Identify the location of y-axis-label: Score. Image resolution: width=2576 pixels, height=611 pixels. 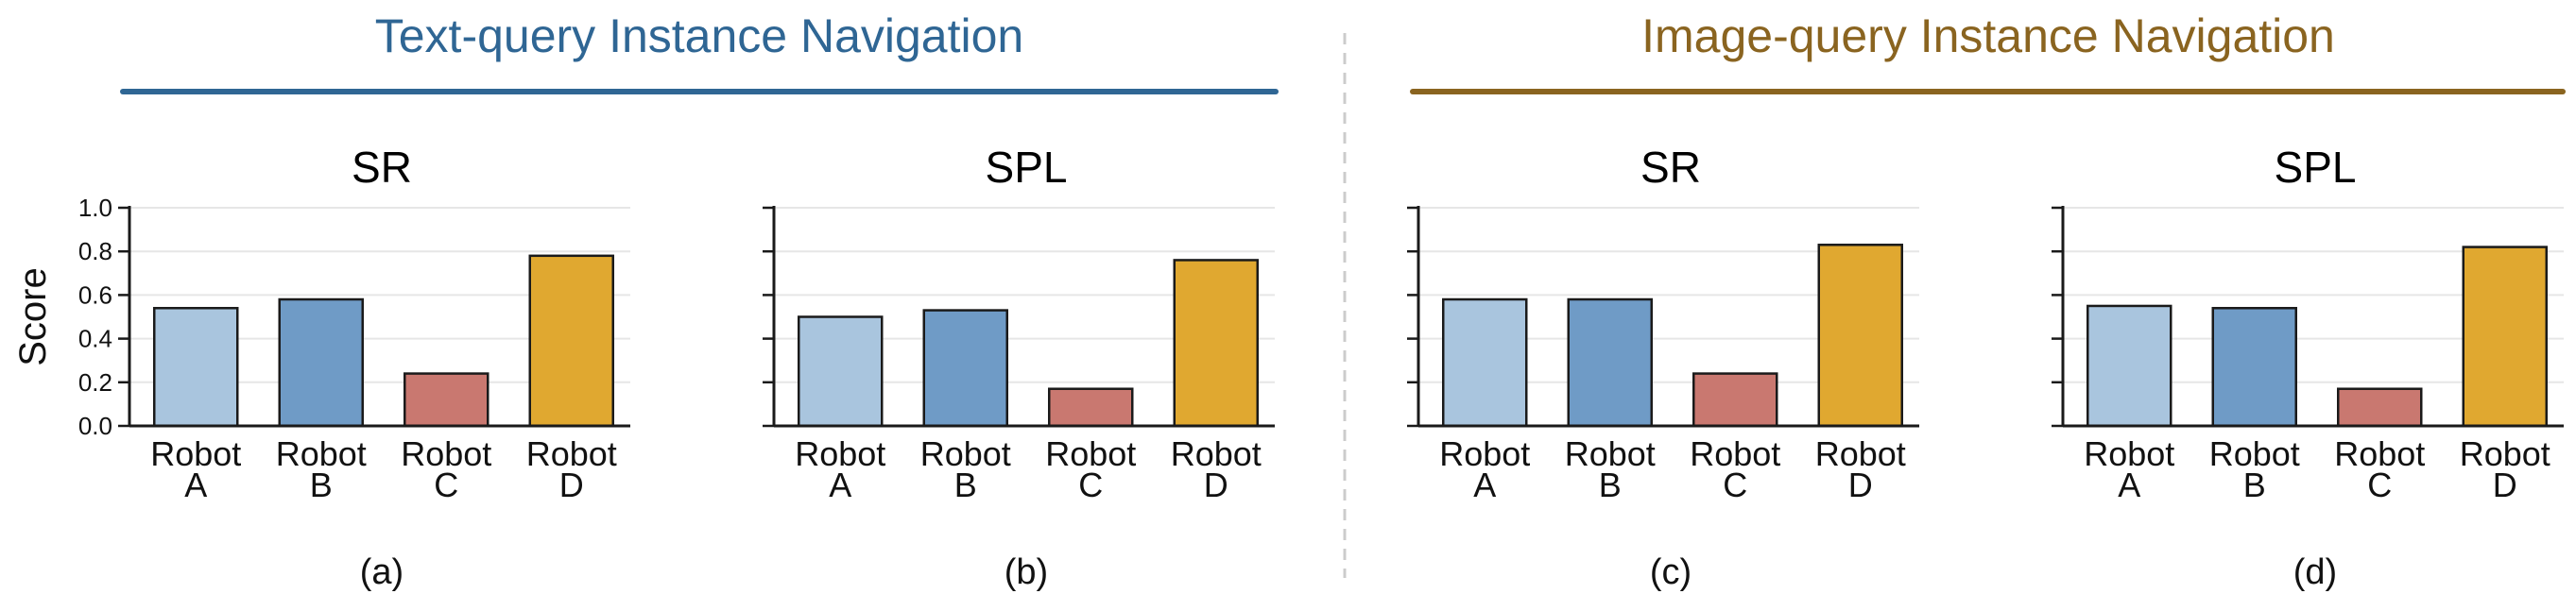
(33, 316).